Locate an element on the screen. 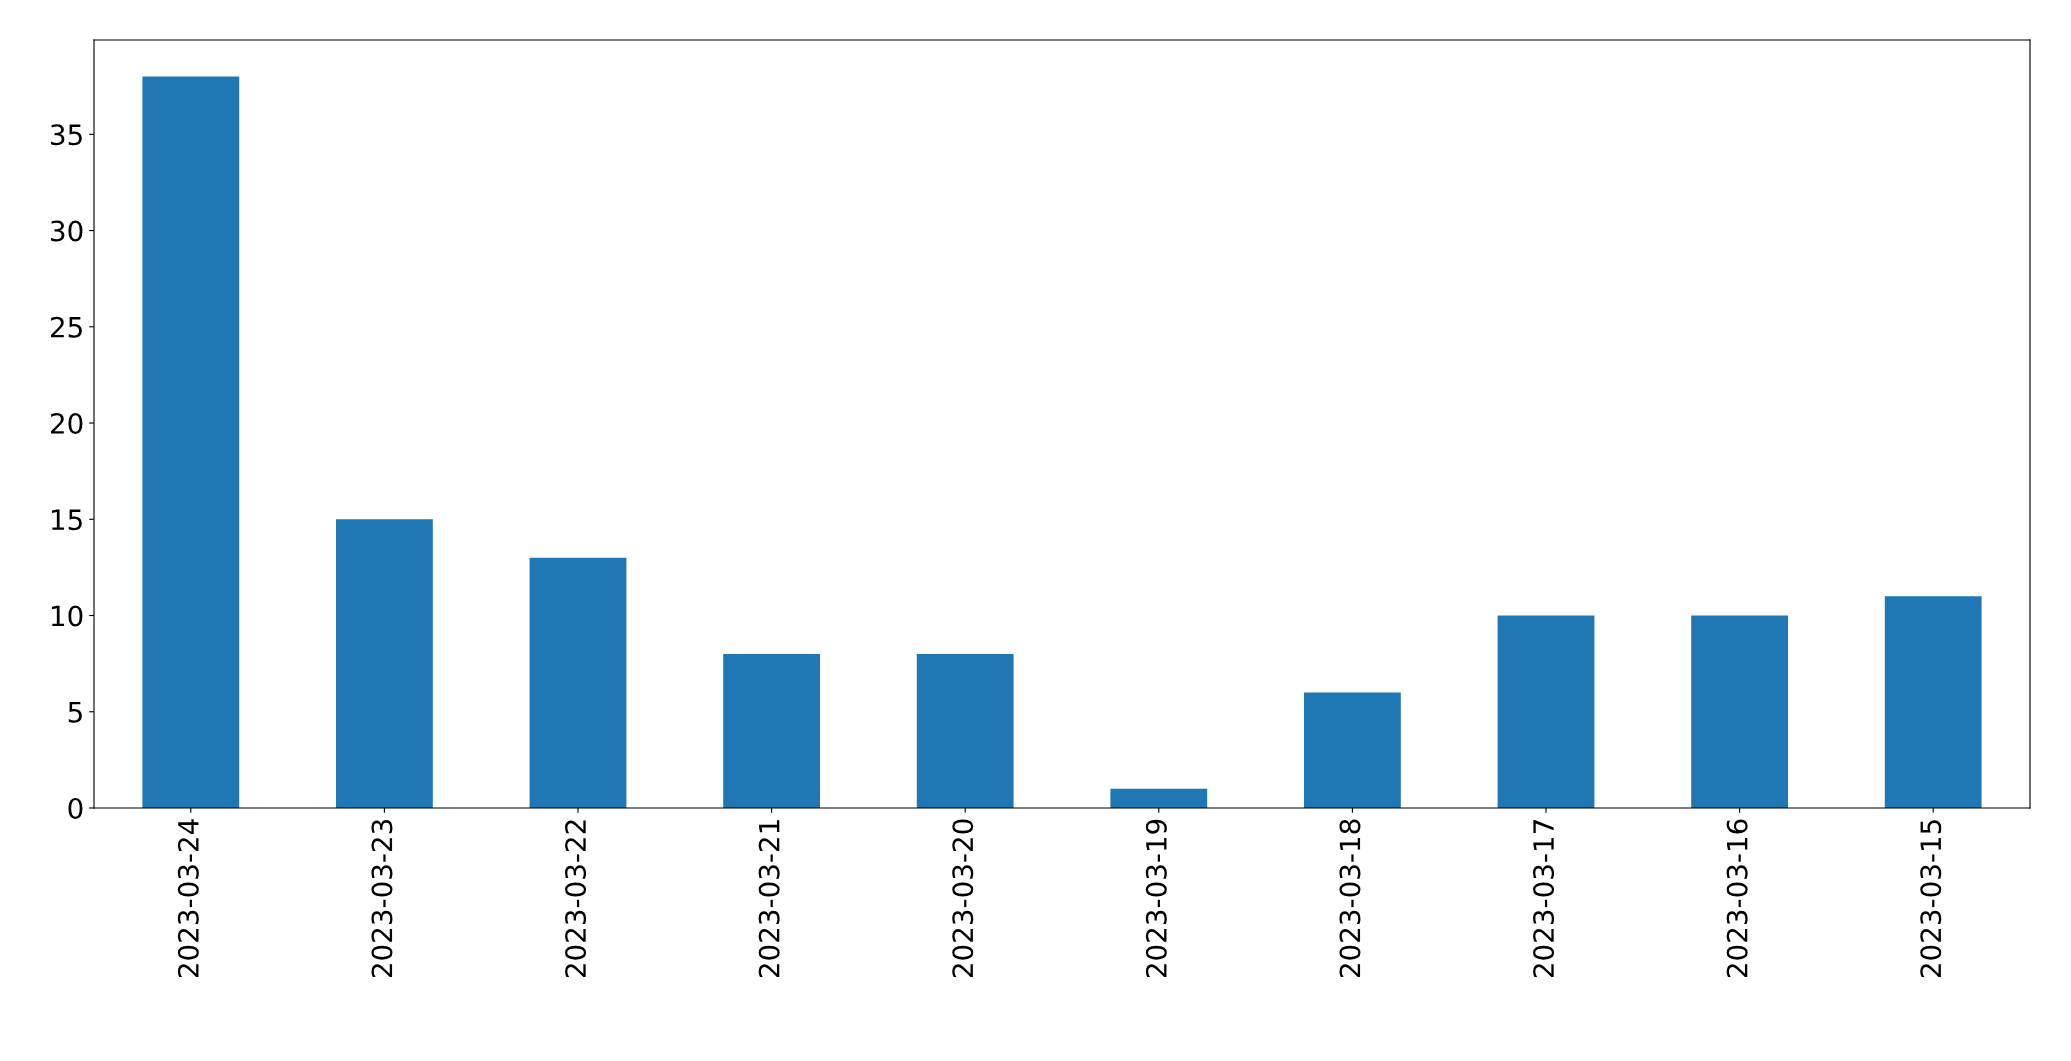 The height and width of the screenshot is (1061, 2071). x-tick-label: 2023-03-15 is located at coordinates (1931, 899).